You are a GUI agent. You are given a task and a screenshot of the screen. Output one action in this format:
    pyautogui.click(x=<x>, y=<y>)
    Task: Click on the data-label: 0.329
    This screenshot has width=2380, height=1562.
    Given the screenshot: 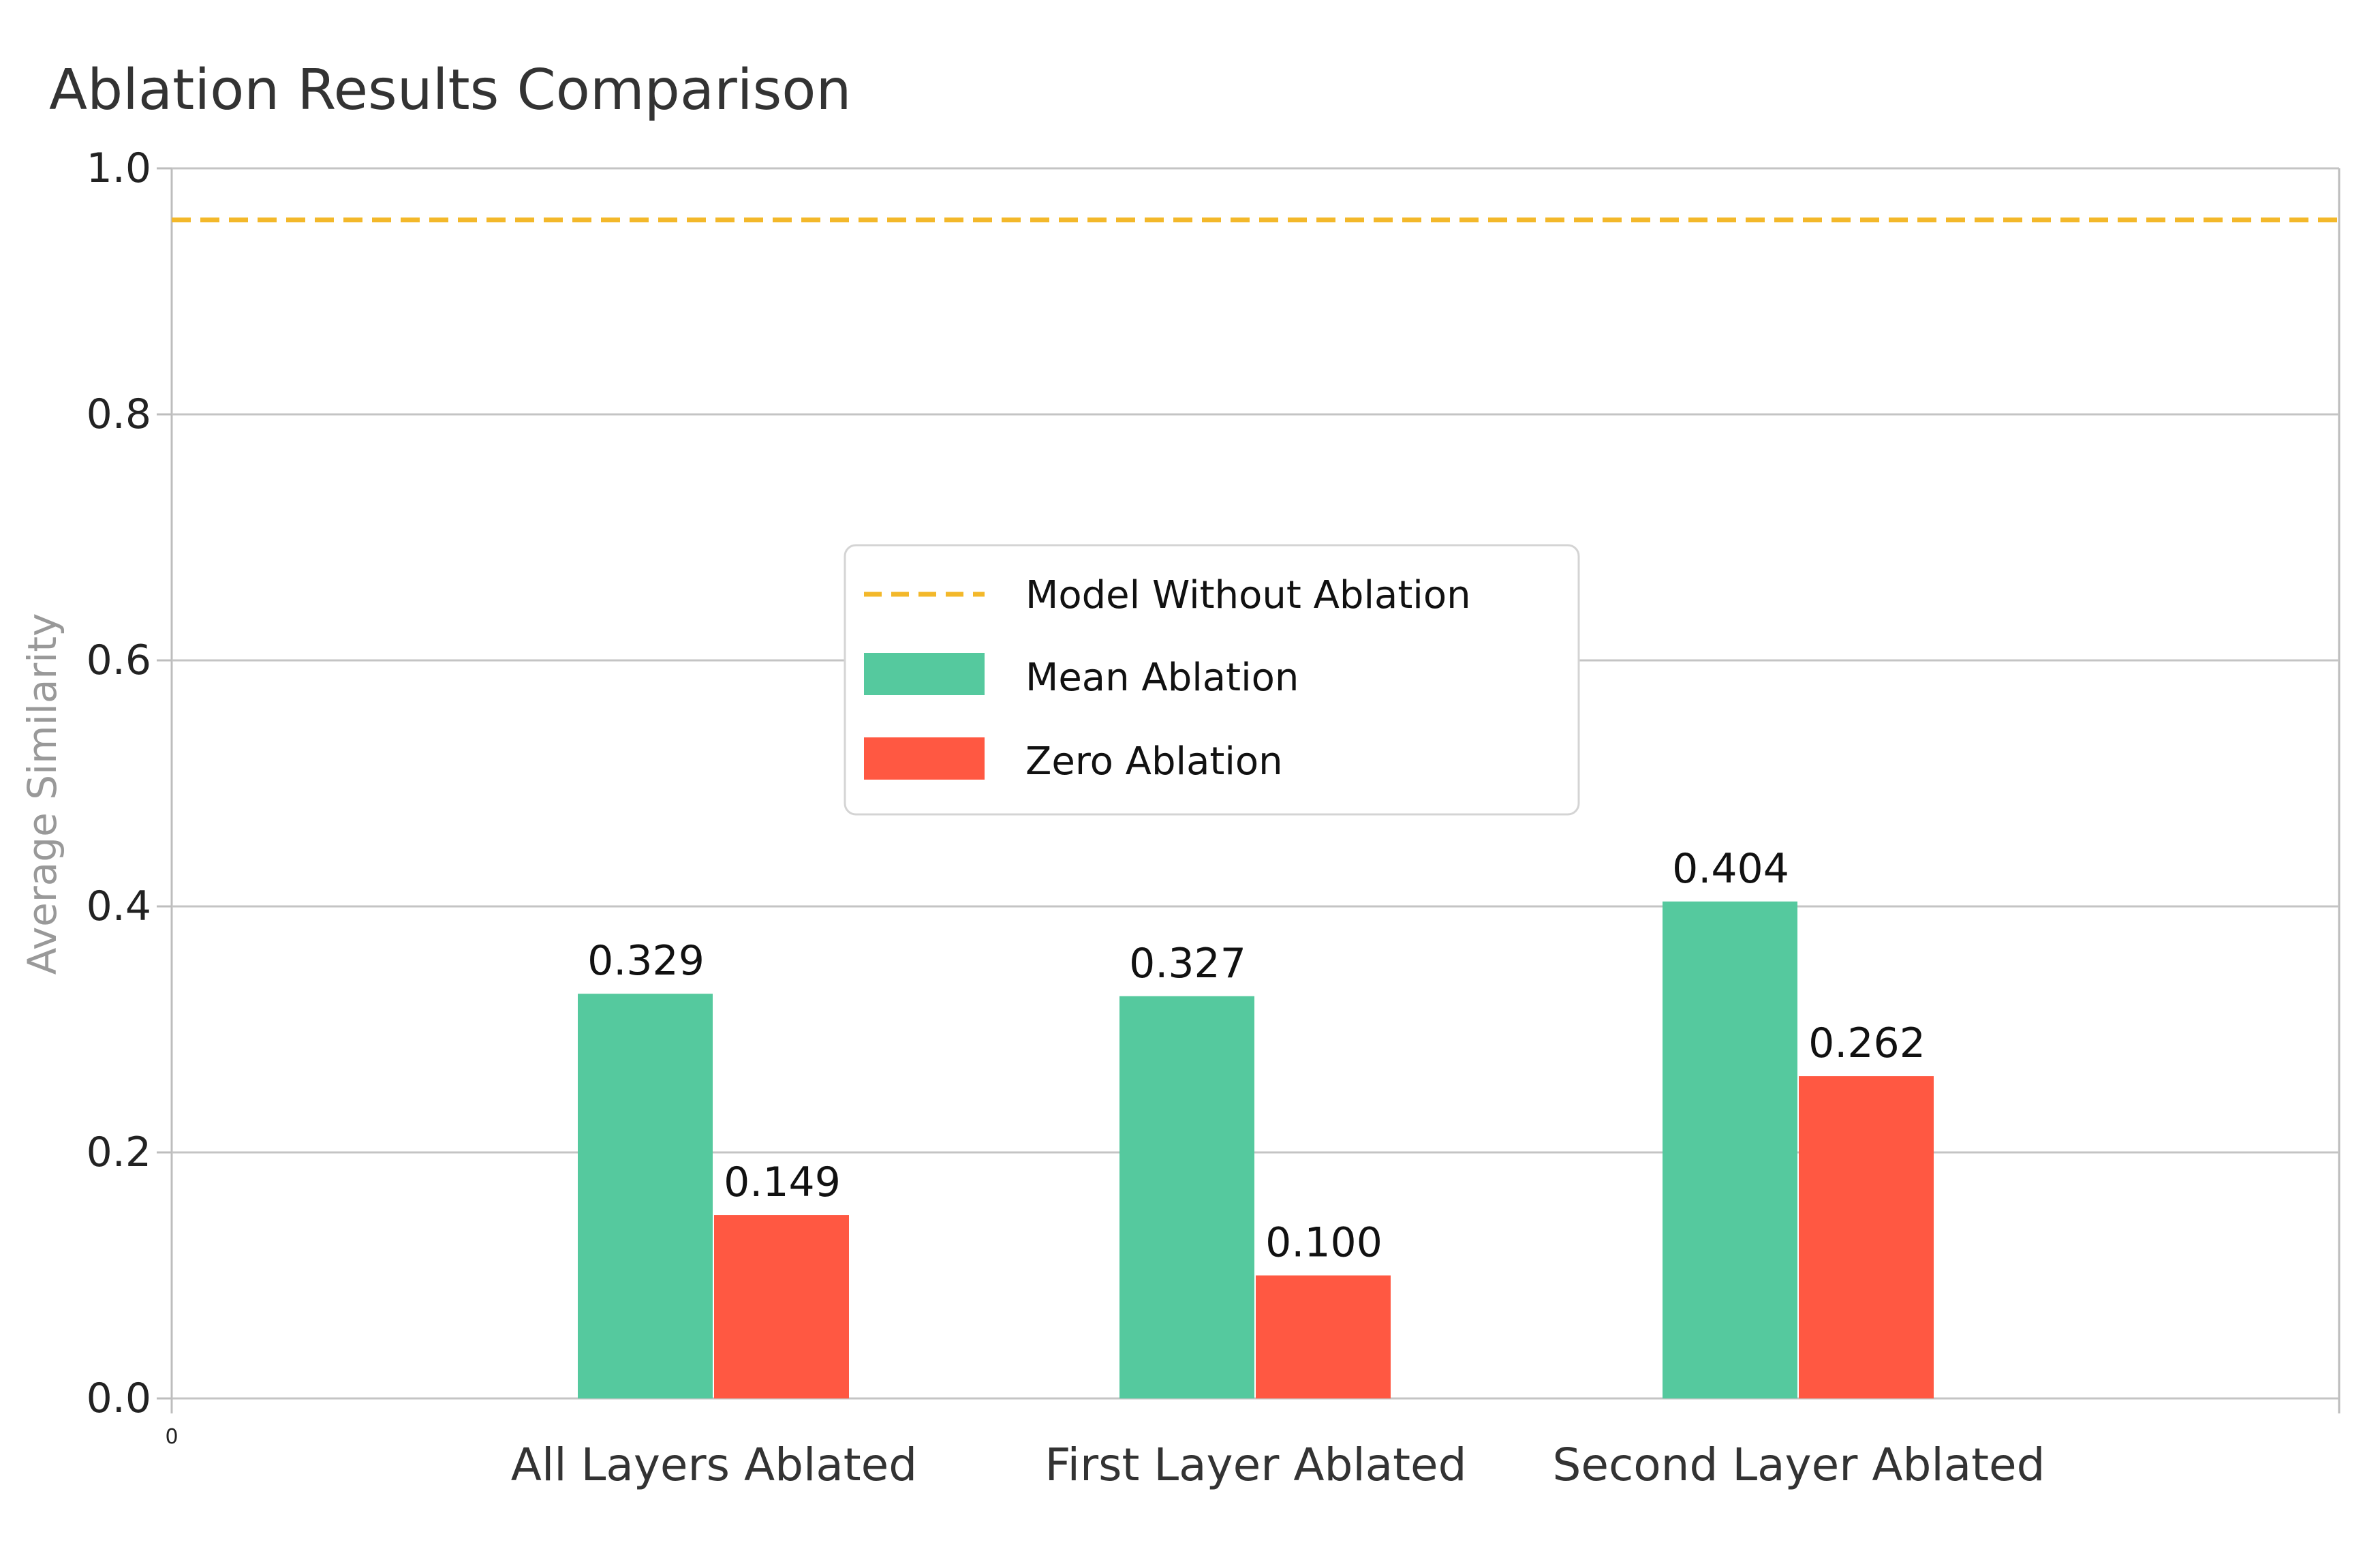 What is the action you would take?
    pyautogui.click(x=646, y=961)
    